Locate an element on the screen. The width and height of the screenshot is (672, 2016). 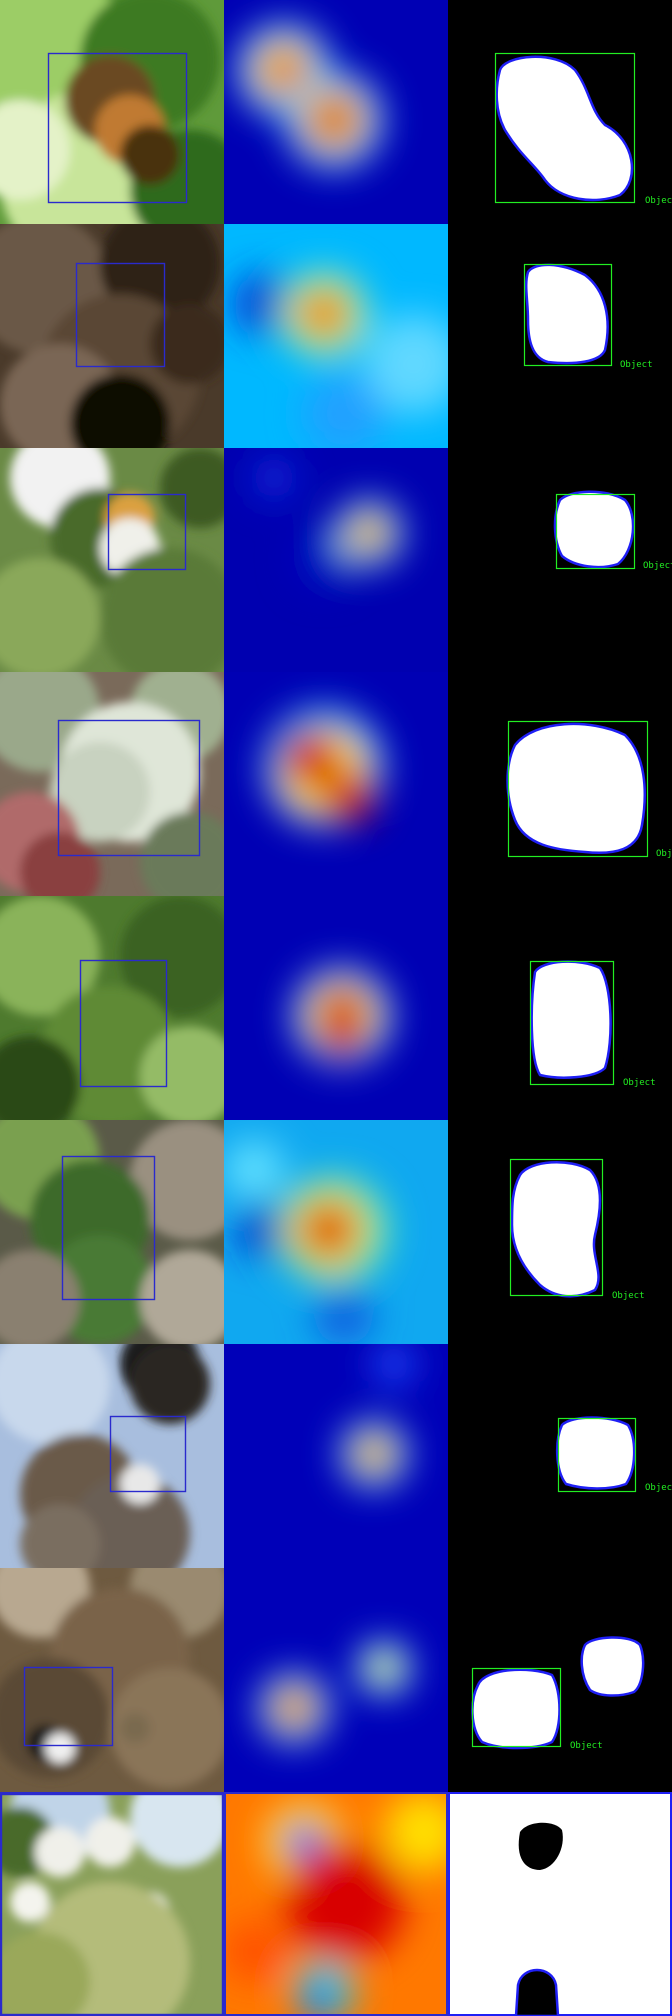
mask-hole-bottom is located at coordinates (537, 1992).